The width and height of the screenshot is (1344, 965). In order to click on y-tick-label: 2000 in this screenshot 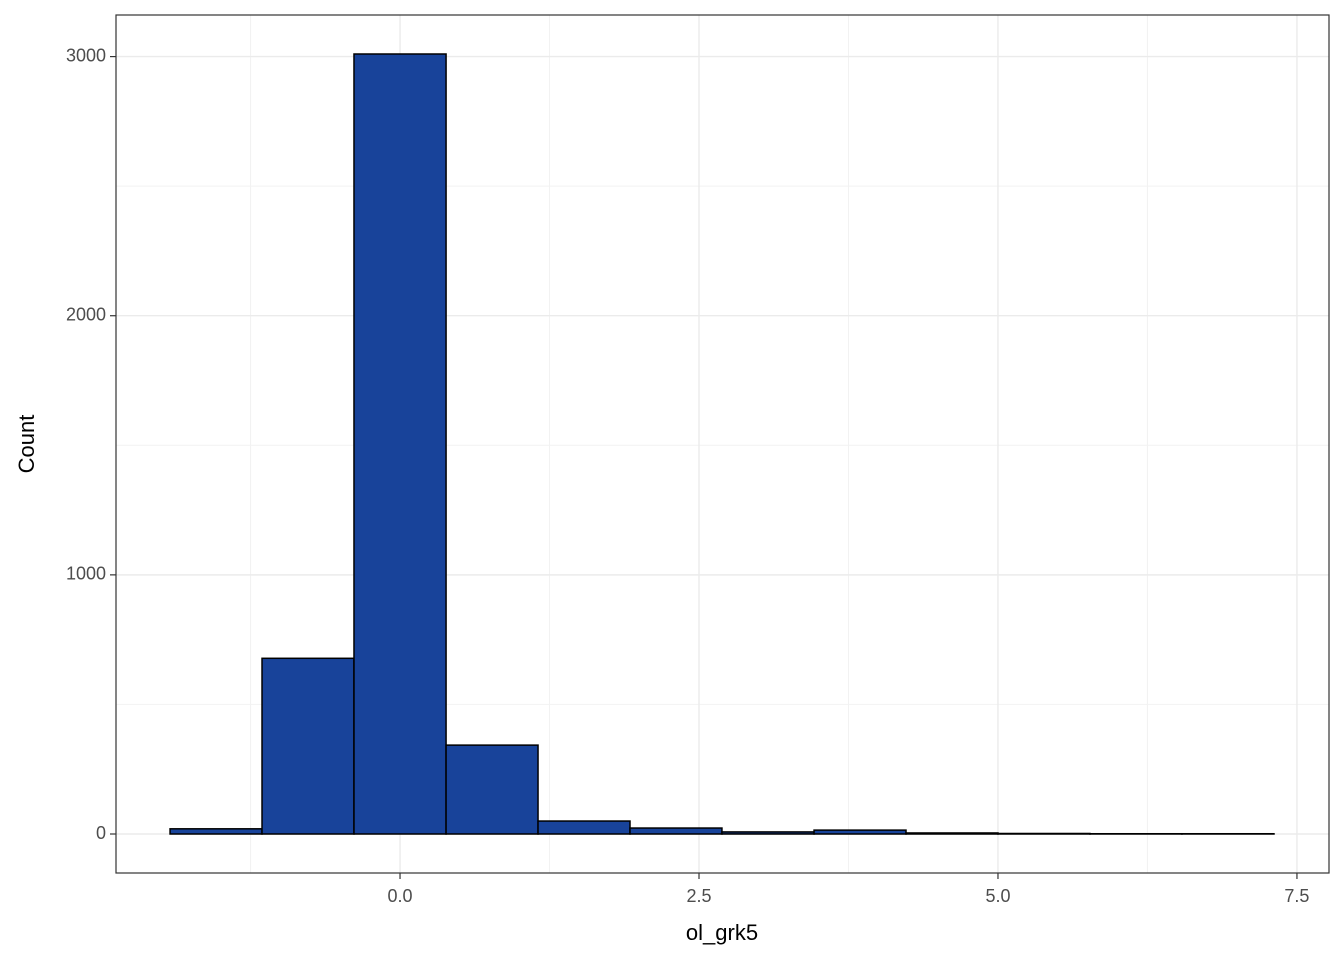, I will do `click(86, 314)`.